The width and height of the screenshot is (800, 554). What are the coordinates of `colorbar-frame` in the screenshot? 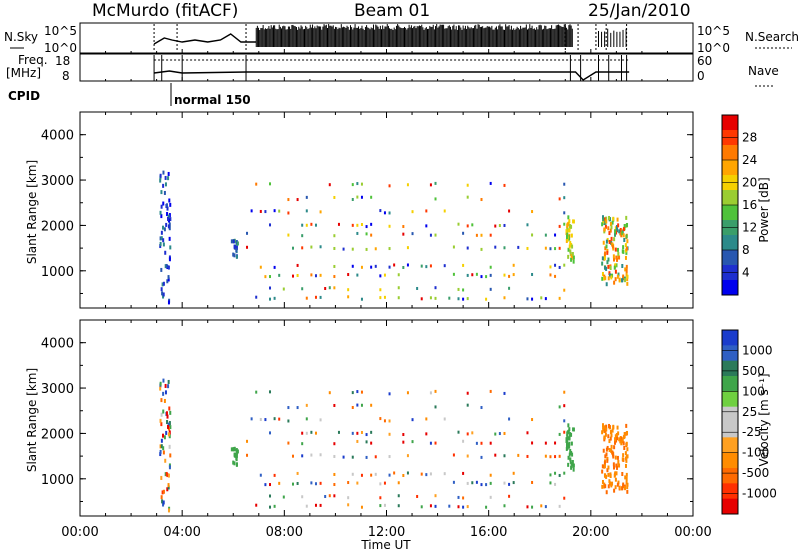 It's located at (730, 422).